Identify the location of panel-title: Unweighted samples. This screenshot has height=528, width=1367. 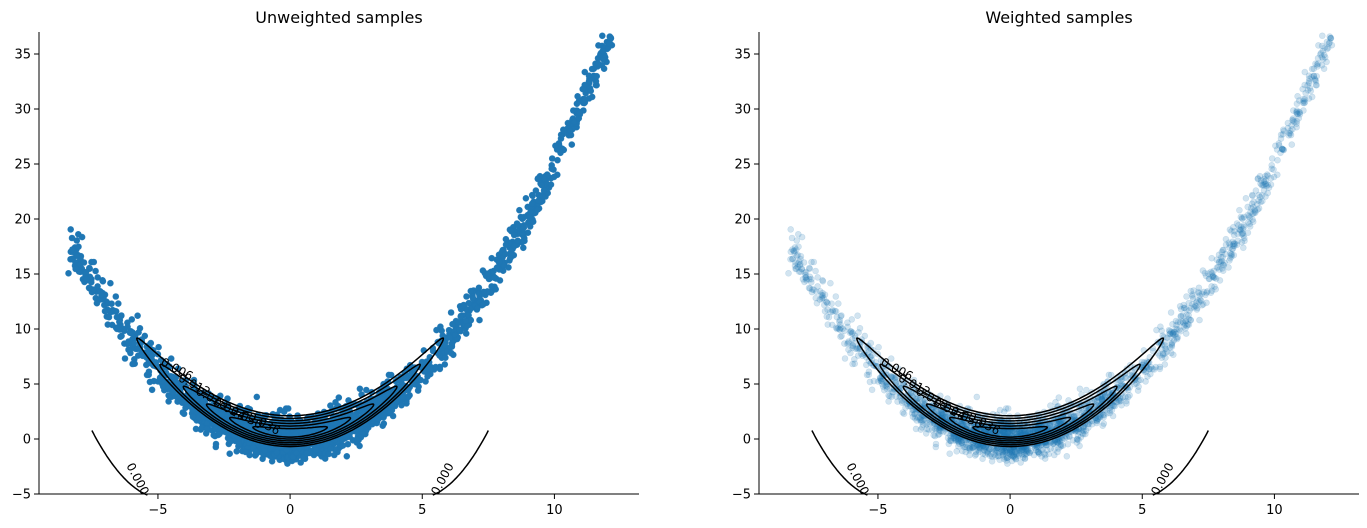
(338, 17).